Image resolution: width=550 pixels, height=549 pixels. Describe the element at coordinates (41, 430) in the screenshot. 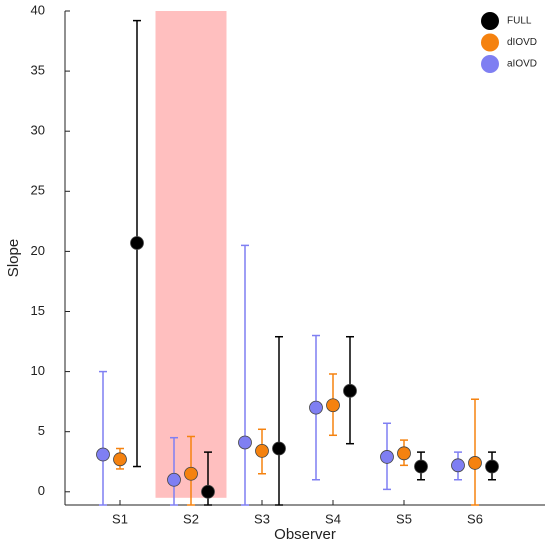

I see `y-tick-label: 5` at that location.